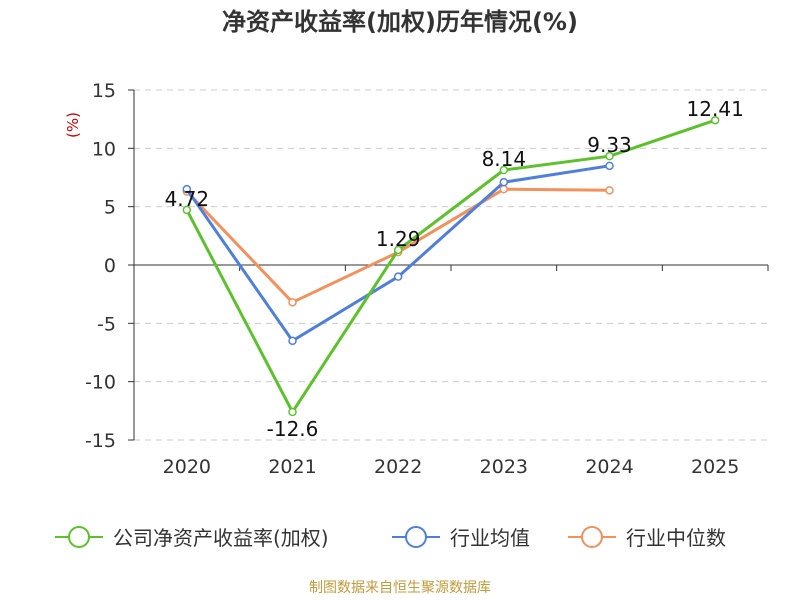 This screenshot has height=600, width=800. Describe the element at coordinates (221, 538) in the screenshot. I see `legend-label: 公司净资产收益率(加权)` at that location.